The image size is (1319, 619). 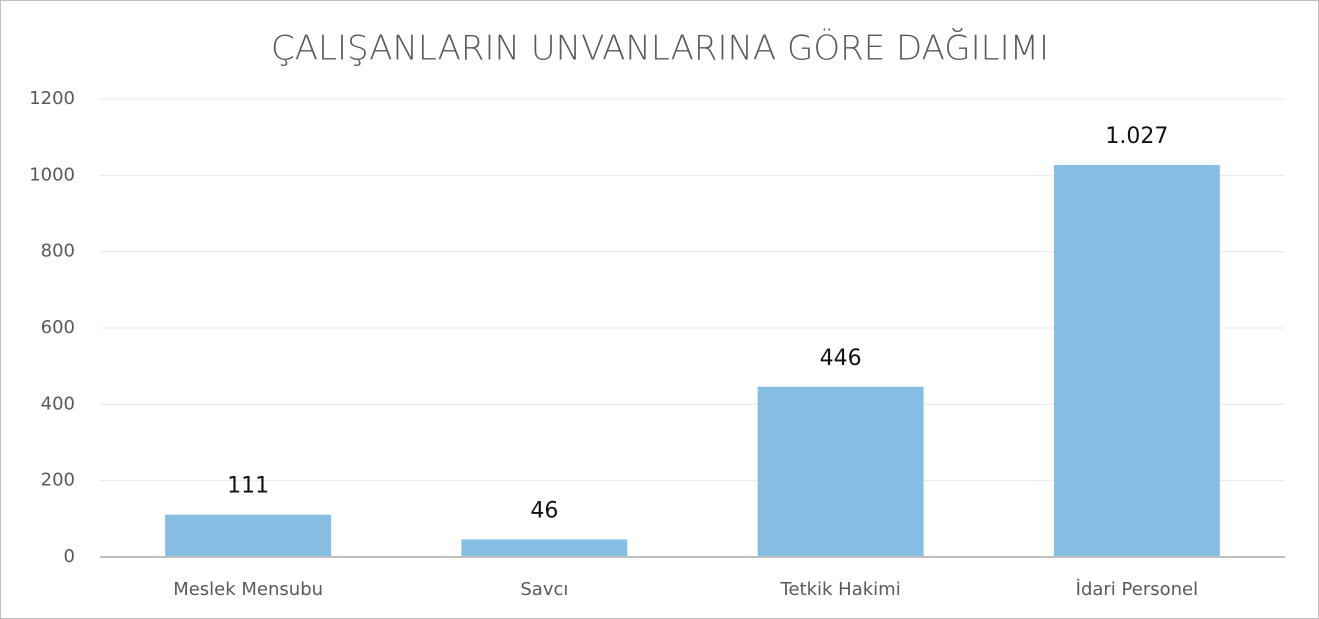 I want to click on value-label: 46, so click(x=544, y=510).